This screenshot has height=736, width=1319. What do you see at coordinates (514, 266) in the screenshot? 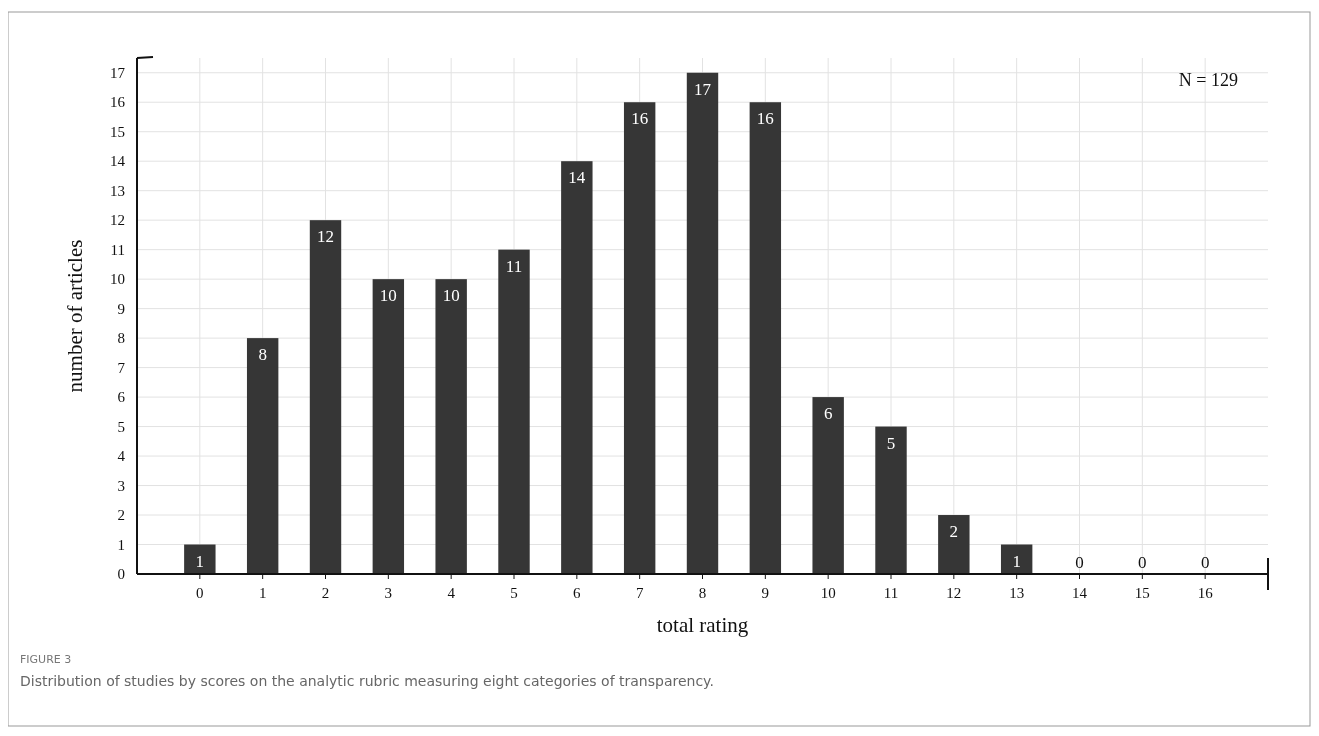
I see `data-label: 11` at bounding box center [514, 266].